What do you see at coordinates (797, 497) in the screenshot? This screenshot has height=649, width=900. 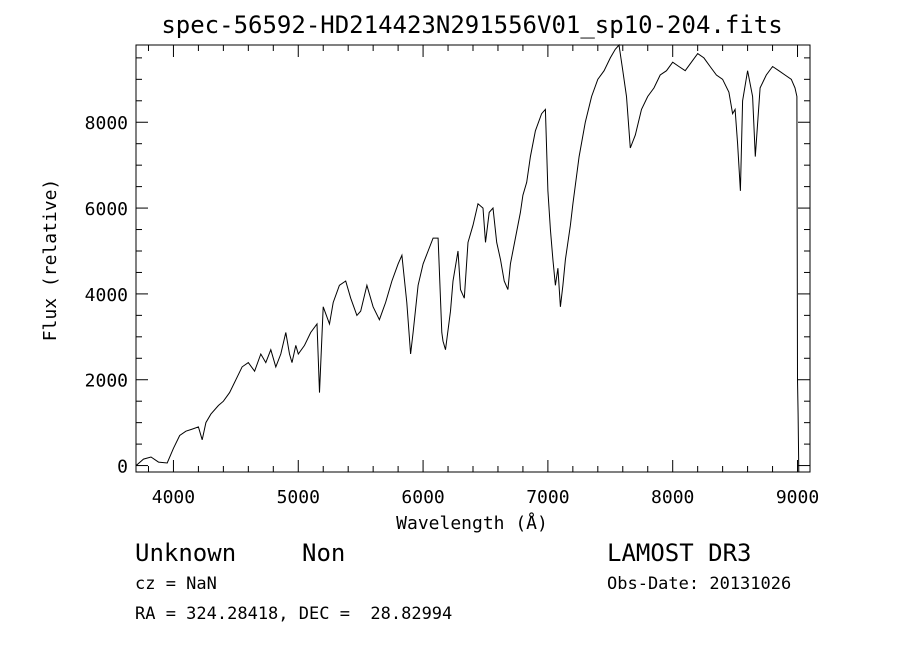 I see `x-tick-label: 9000` at bounding box center [797, 497].